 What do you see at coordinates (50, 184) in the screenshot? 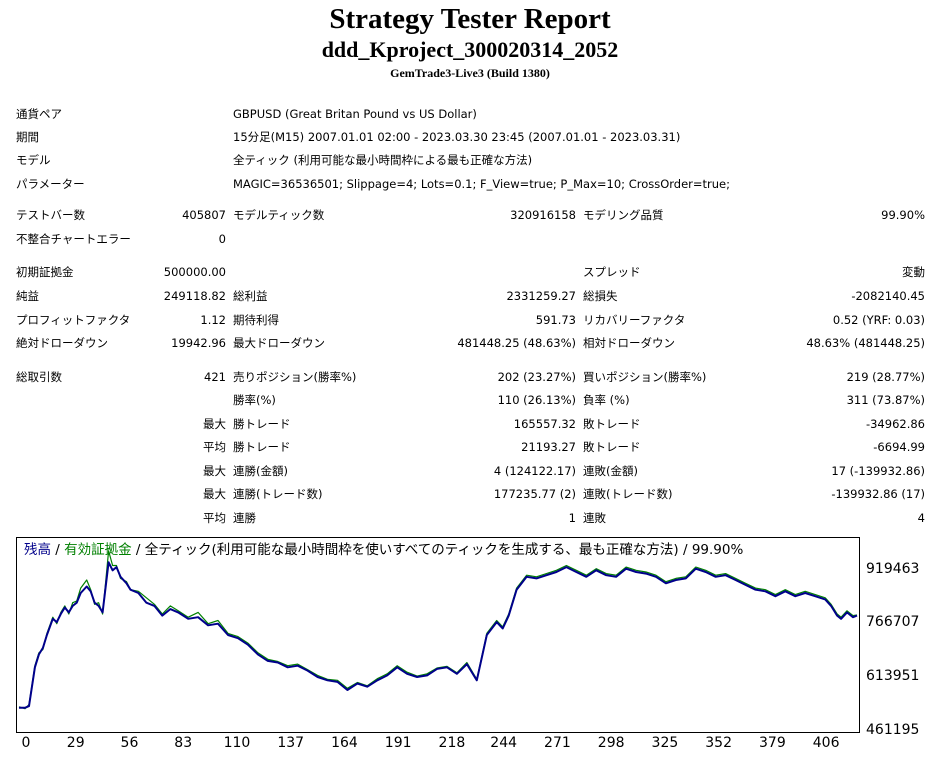
I see `params-label: パラメーター` at bounding box center [50, 184].